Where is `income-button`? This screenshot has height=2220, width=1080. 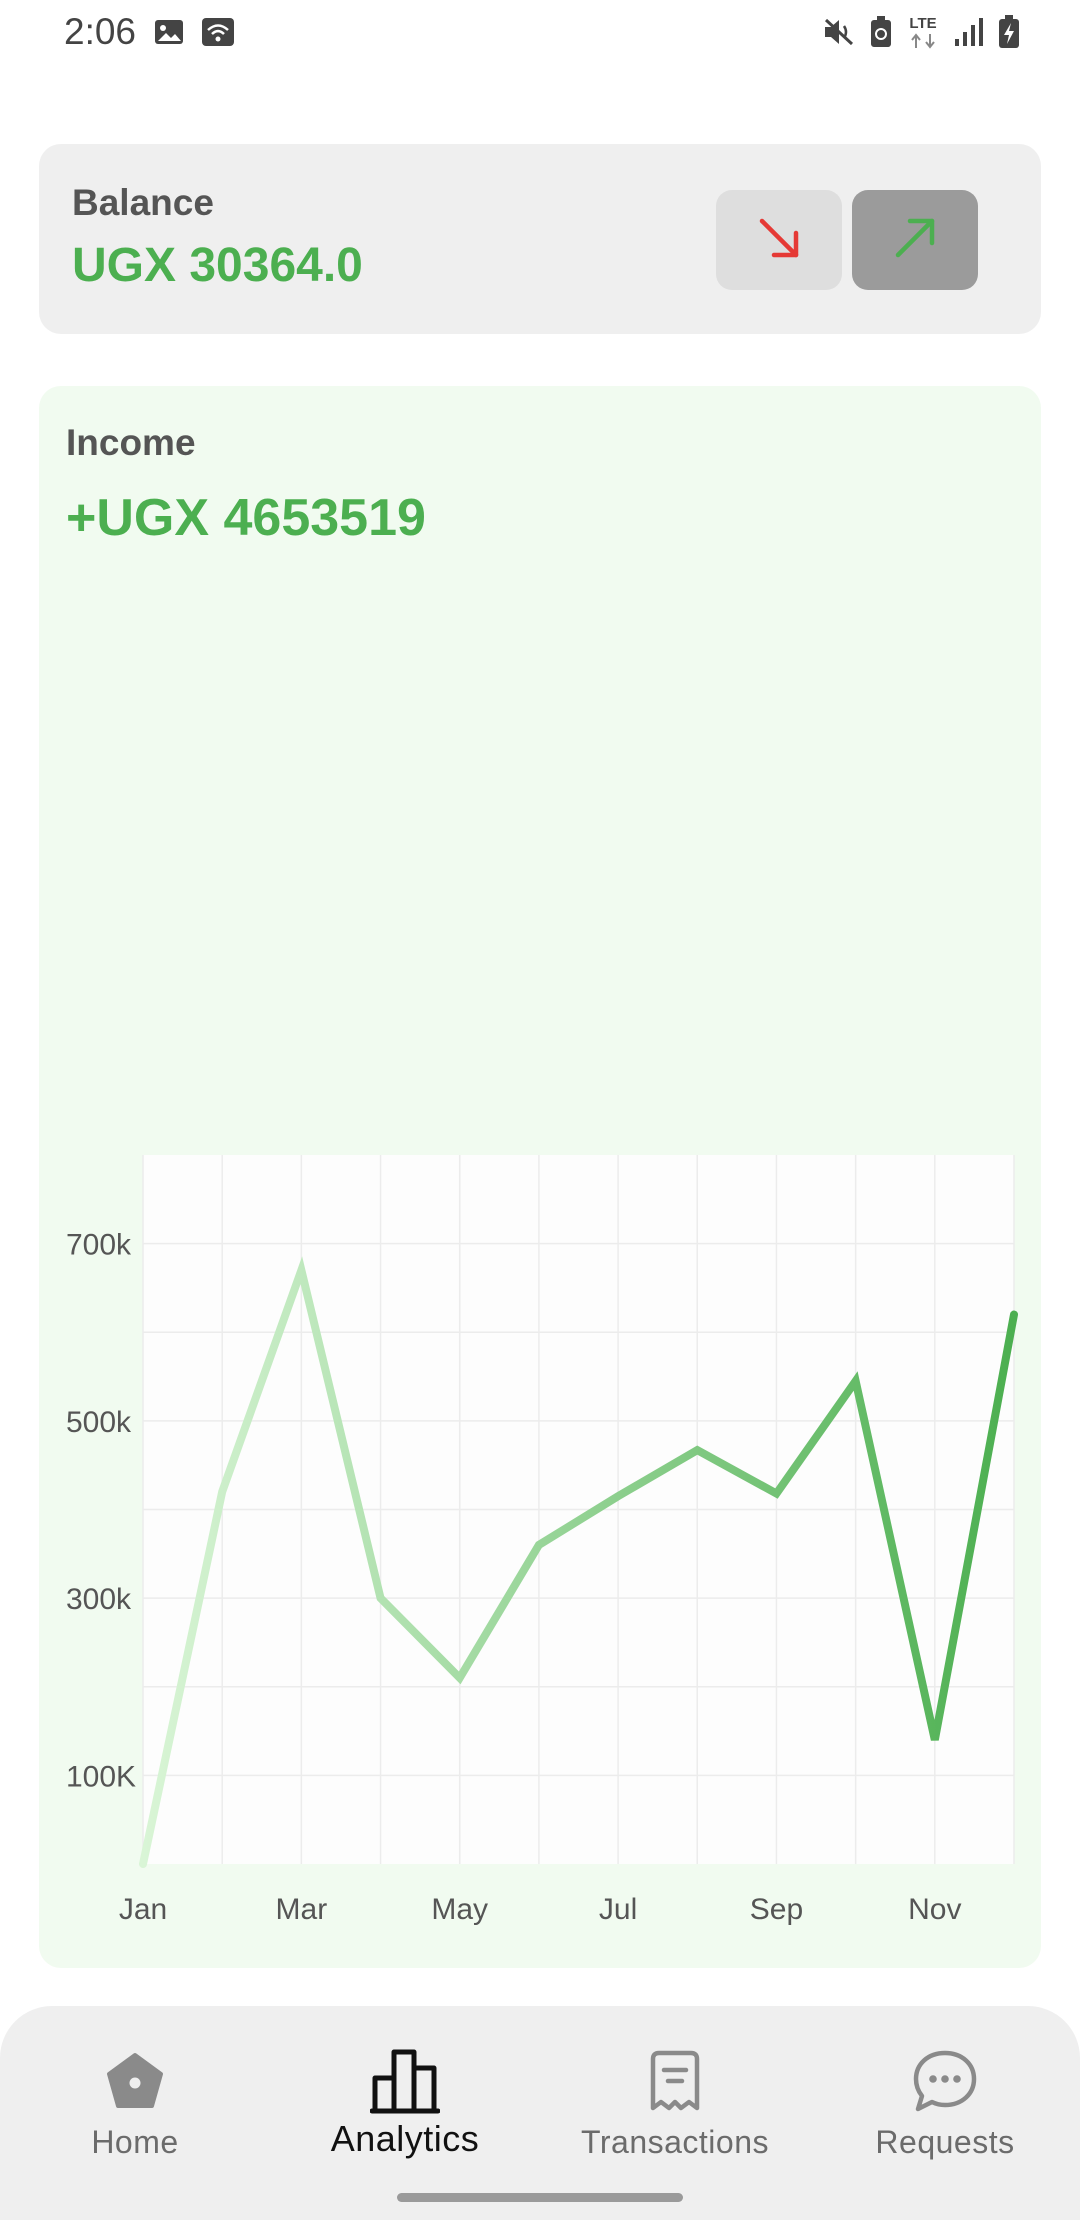 income-button is located at coordinates (915, 240).